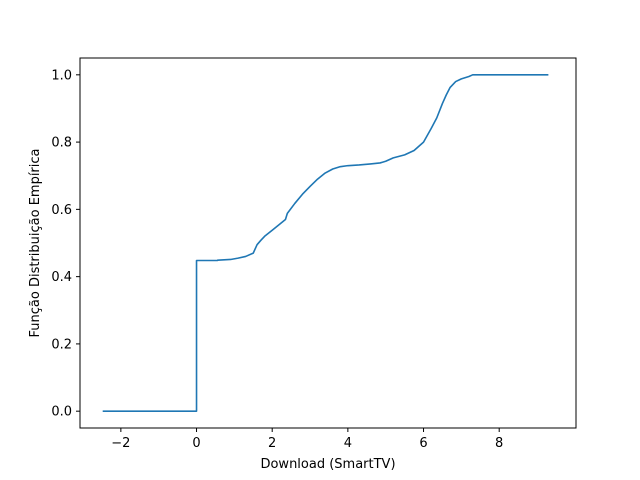  What do you see at coordinates (120, 443) in the screenshot?
I see `x-tick-label: −2` at bounding box center [120, 443].